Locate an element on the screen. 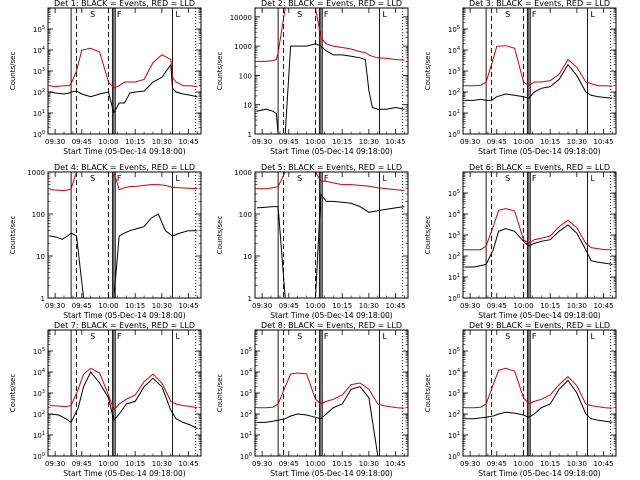  y-tick-label: 10000 is located at coordinates (241, 18).